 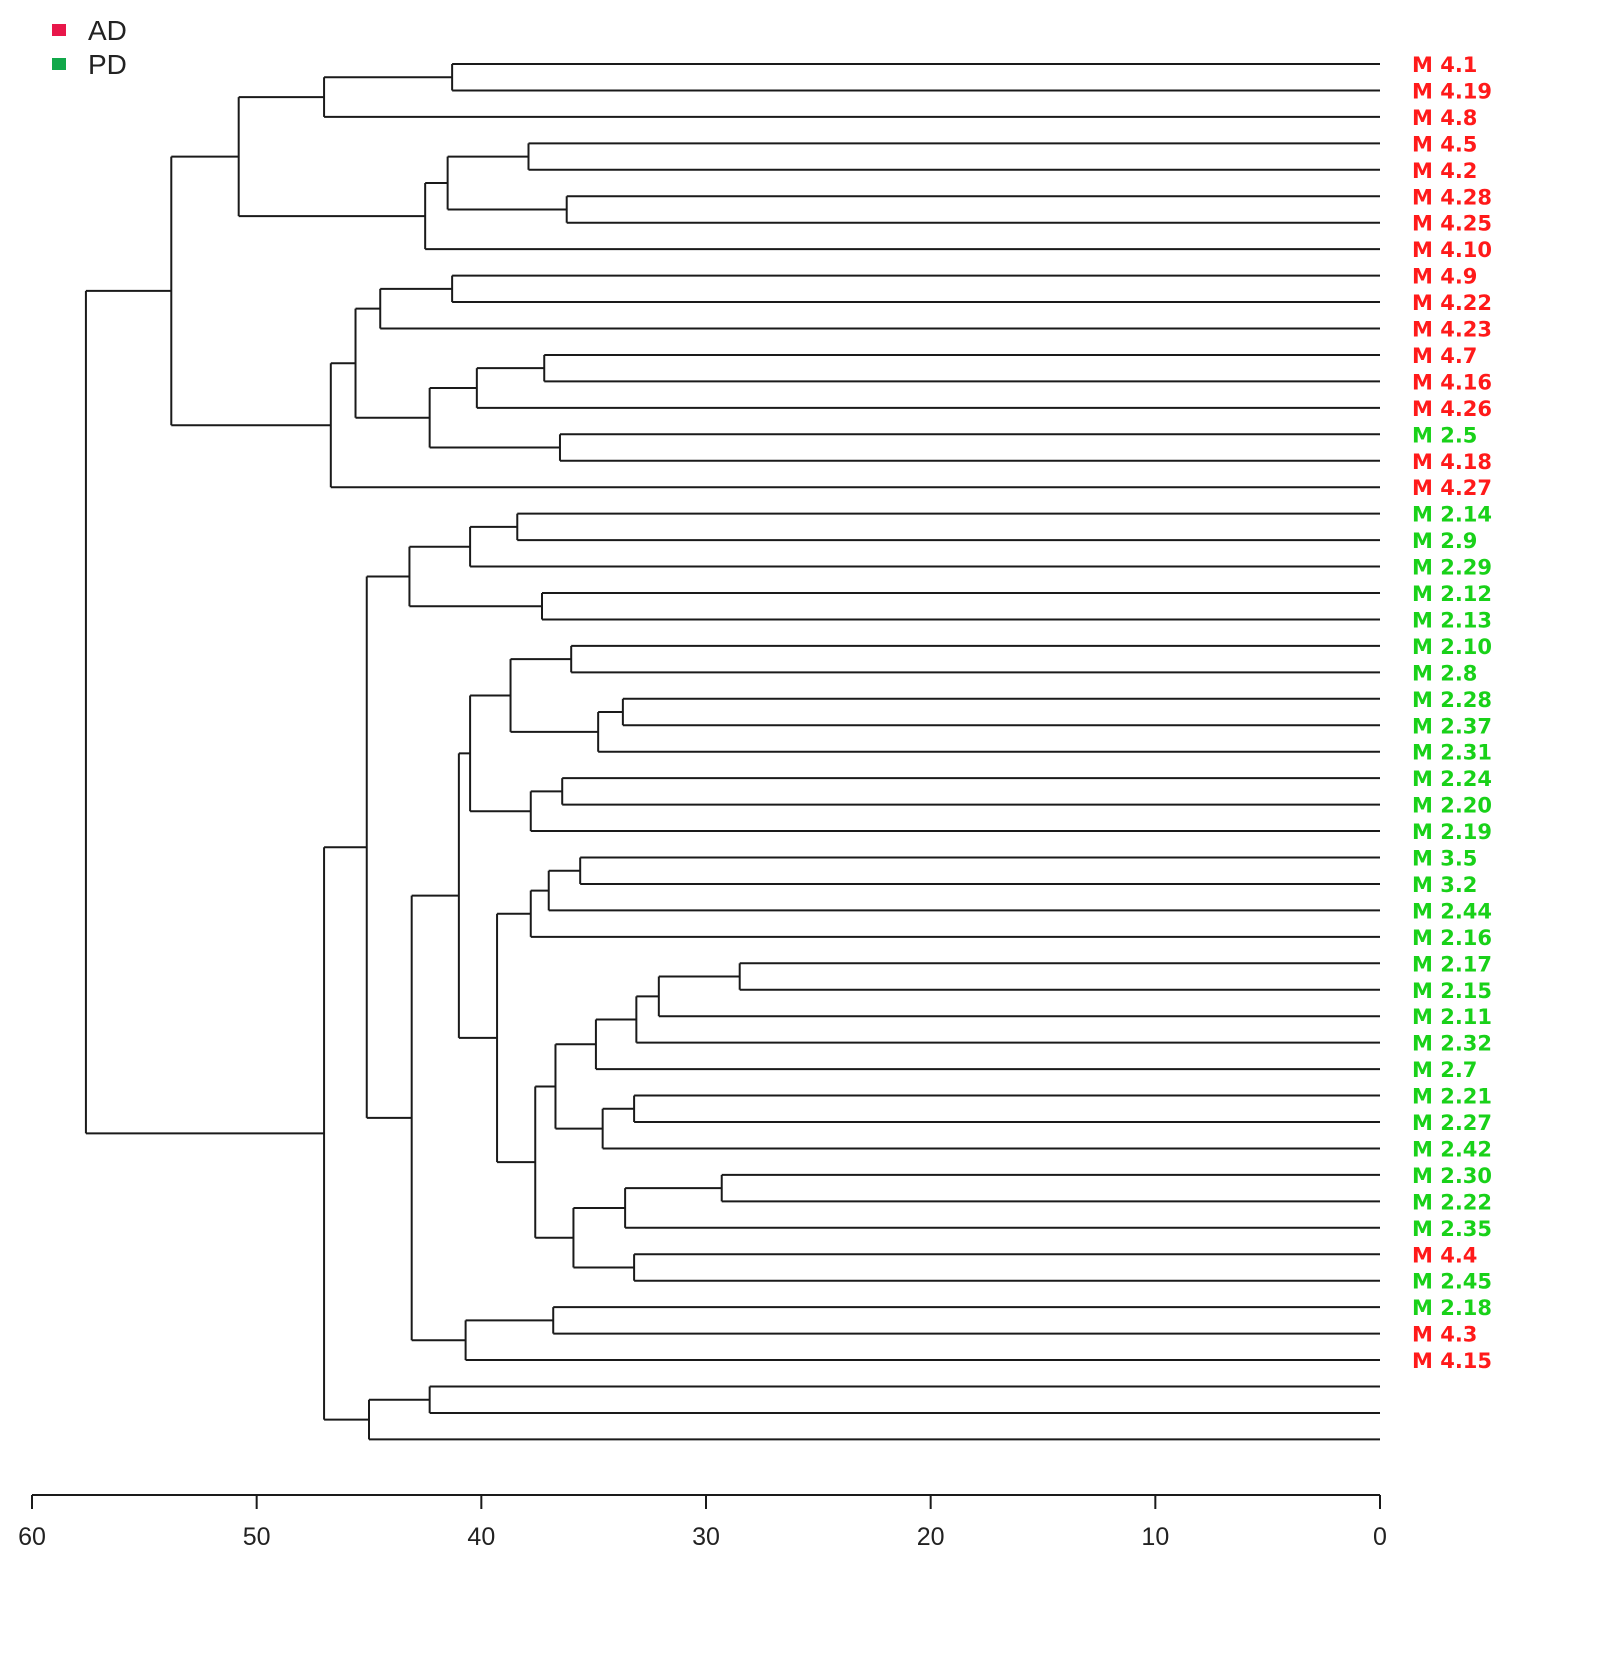 What do you see at coordinates (1452, 1361) in the screenshot?
I see `leaf-label: M 4.15` at bounding box center [1452, 1361].